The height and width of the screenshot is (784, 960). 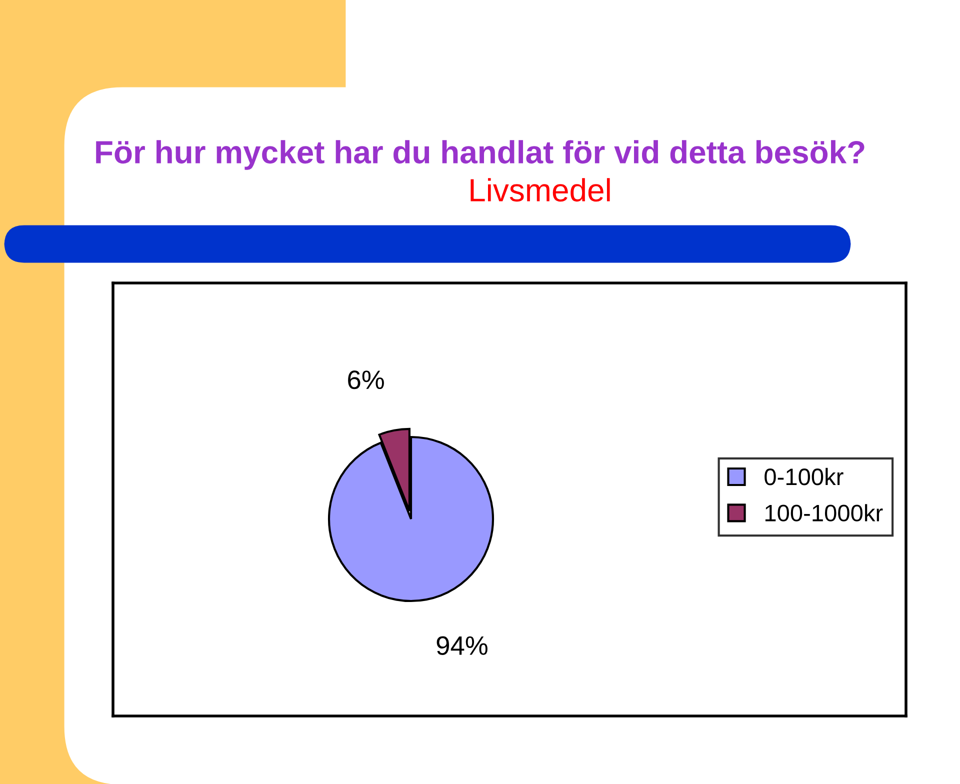 What do you see at coordinates (480, 155) in the screenshot?
I see `chart-title: För hur mycket har du handlat för vid detta besök?` at bounding box center [480, 155].